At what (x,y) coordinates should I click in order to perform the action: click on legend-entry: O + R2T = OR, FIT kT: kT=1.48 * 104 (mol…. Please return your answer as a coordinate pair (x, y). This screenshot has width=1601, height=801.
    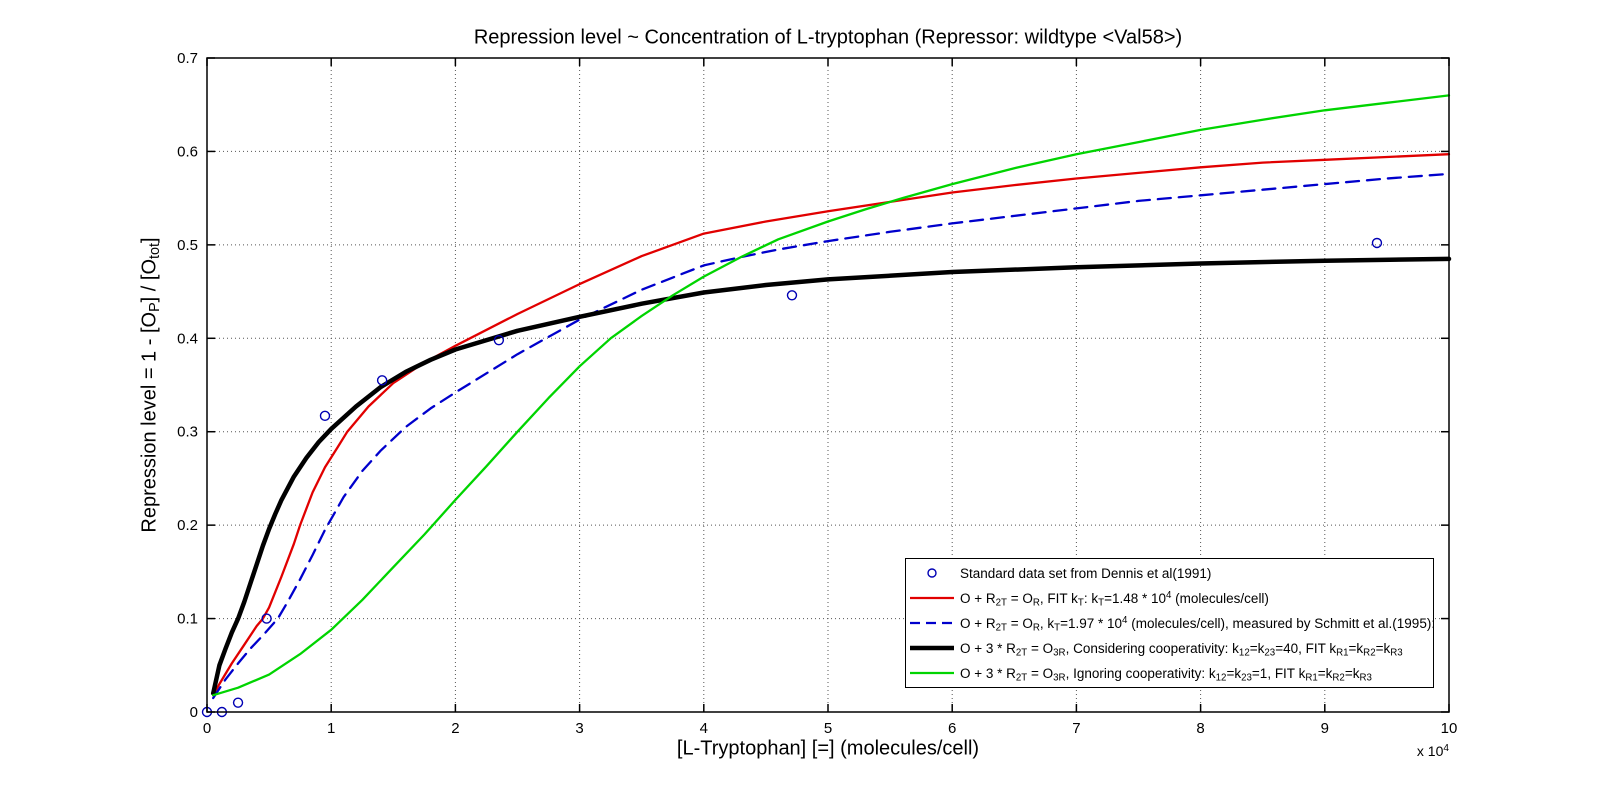
    Looking at the image, I should click on (1169, 598).